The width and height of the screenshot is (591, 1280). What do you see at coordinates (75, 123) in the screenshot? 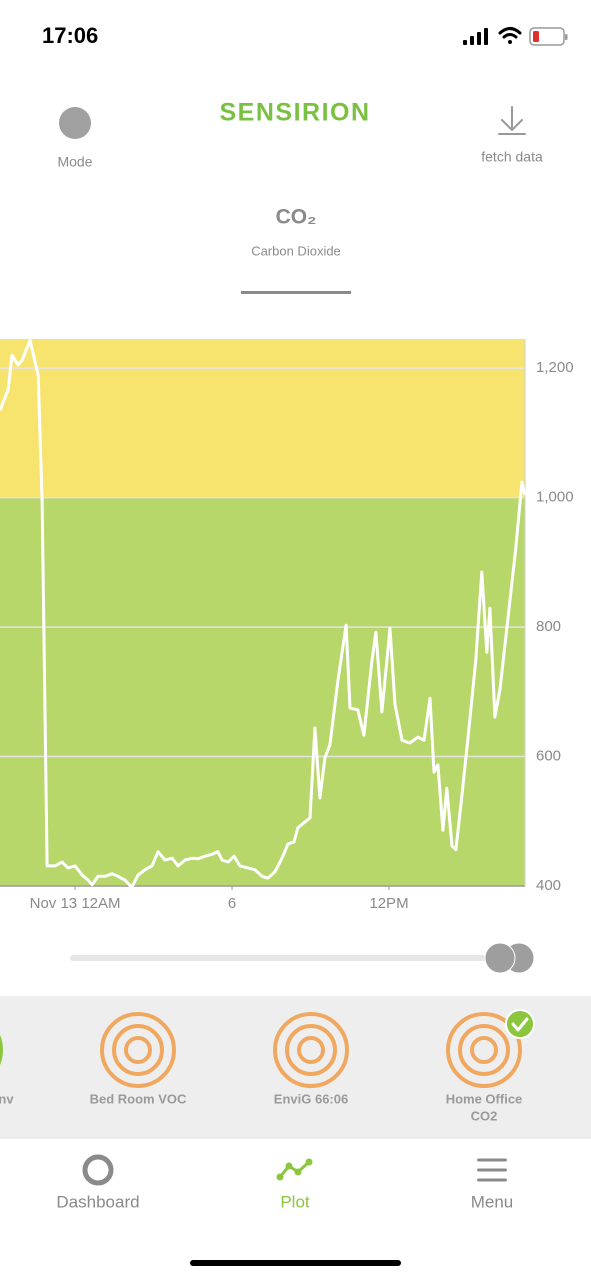
I see `mode-button` at bounding box center [75, 123].